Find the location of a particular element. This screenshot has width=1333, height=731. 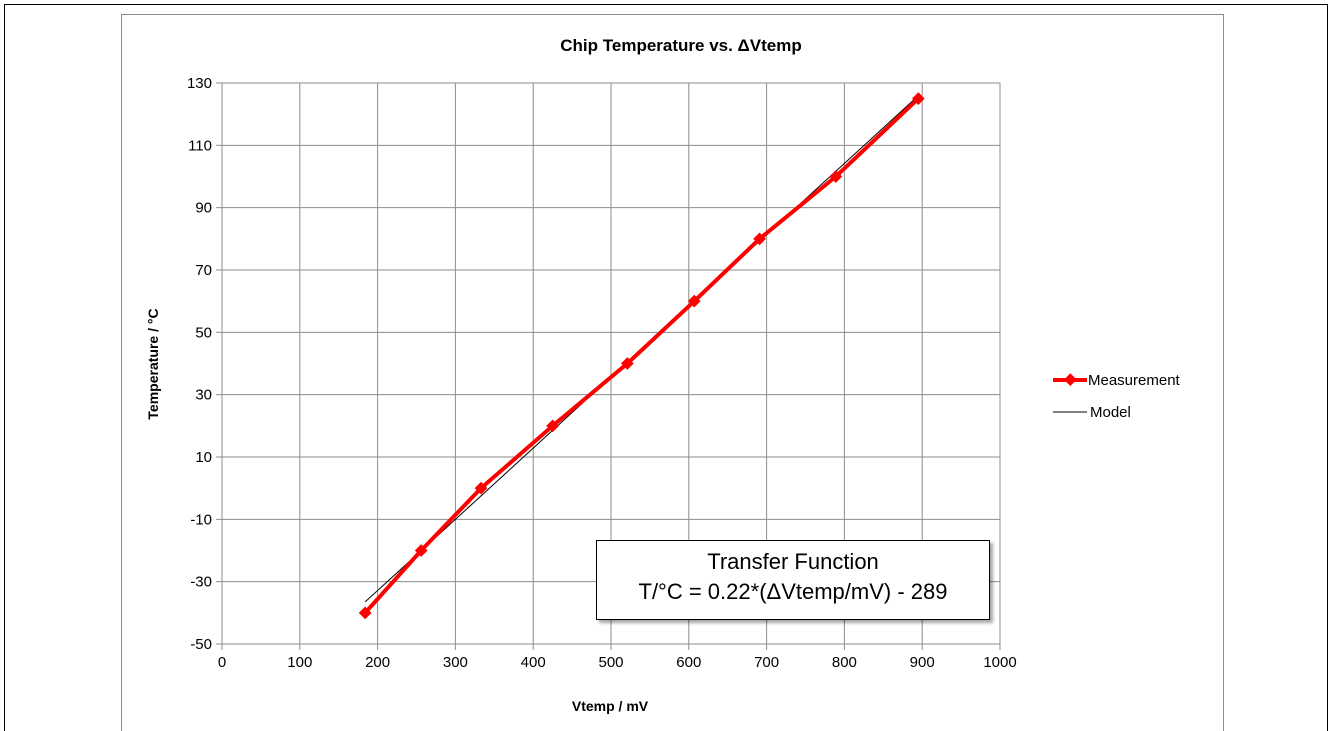

legend-measurement-label: Measurement is located at coordinates (1134, 380).